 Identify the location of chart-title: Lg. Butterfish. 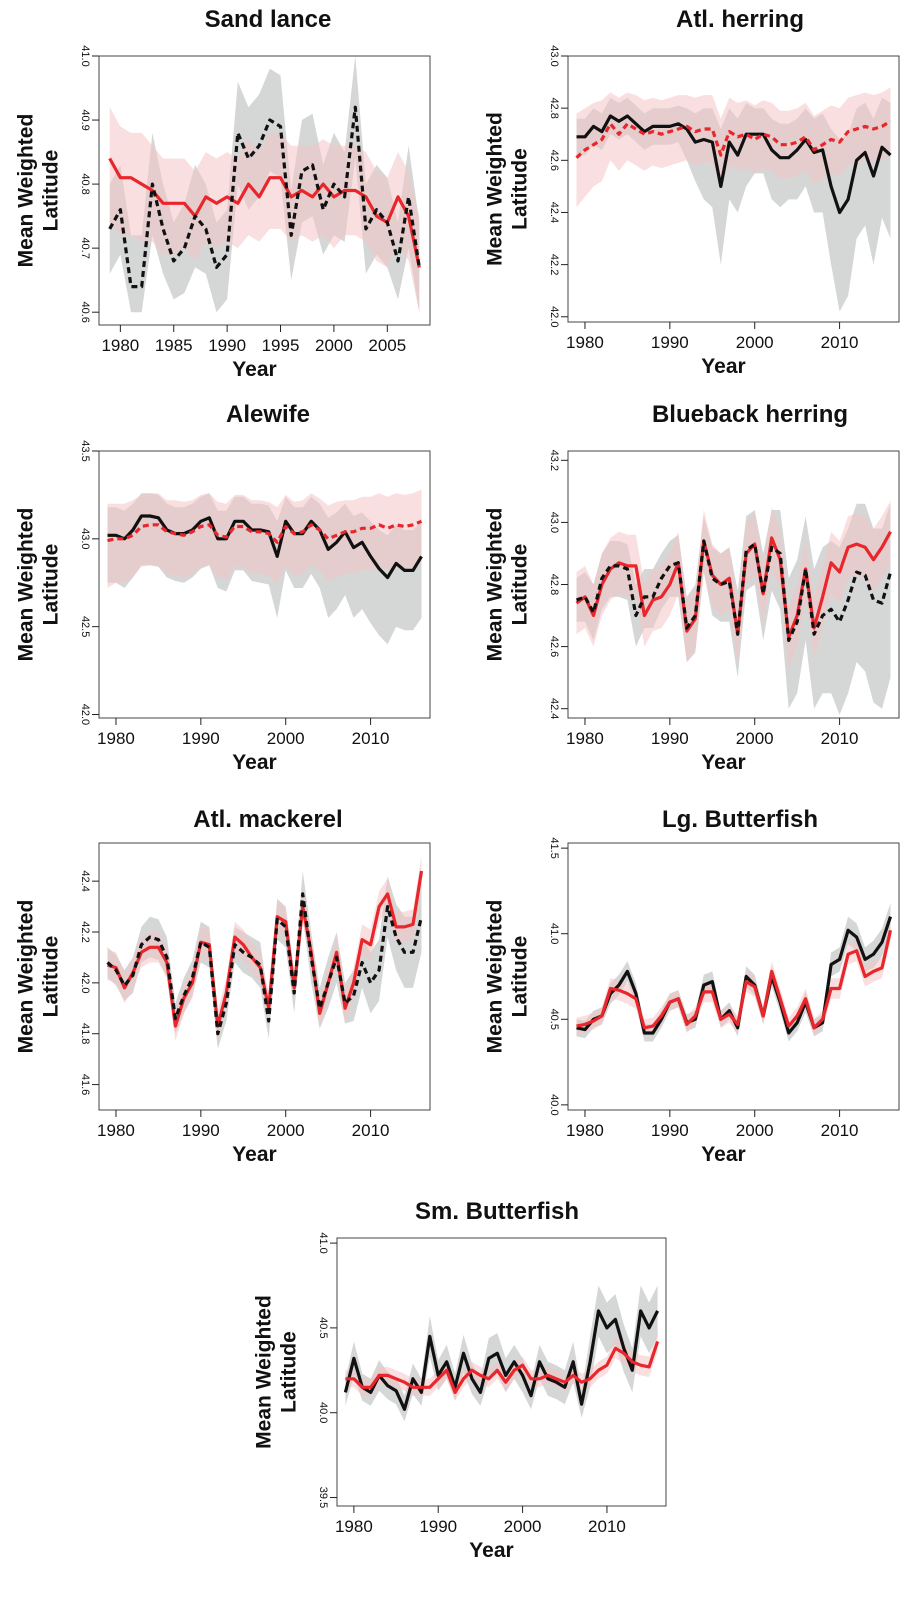
(740, 819).